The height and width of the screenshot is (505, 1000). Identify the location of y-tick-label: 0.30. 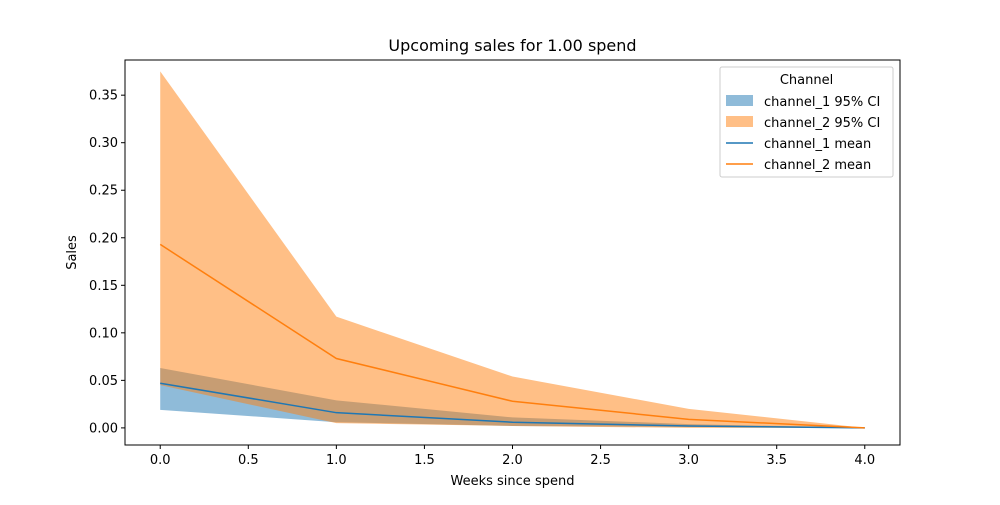
(103, 143).